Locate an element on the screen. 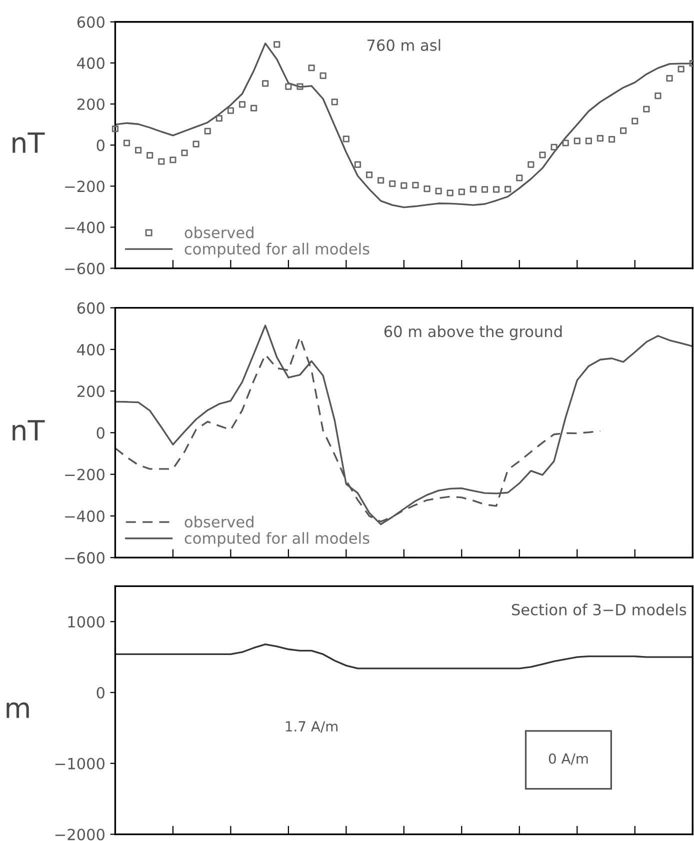 This screenshot has height=841, width=694. y-axis-title: m is located at coordinates (17, 710).